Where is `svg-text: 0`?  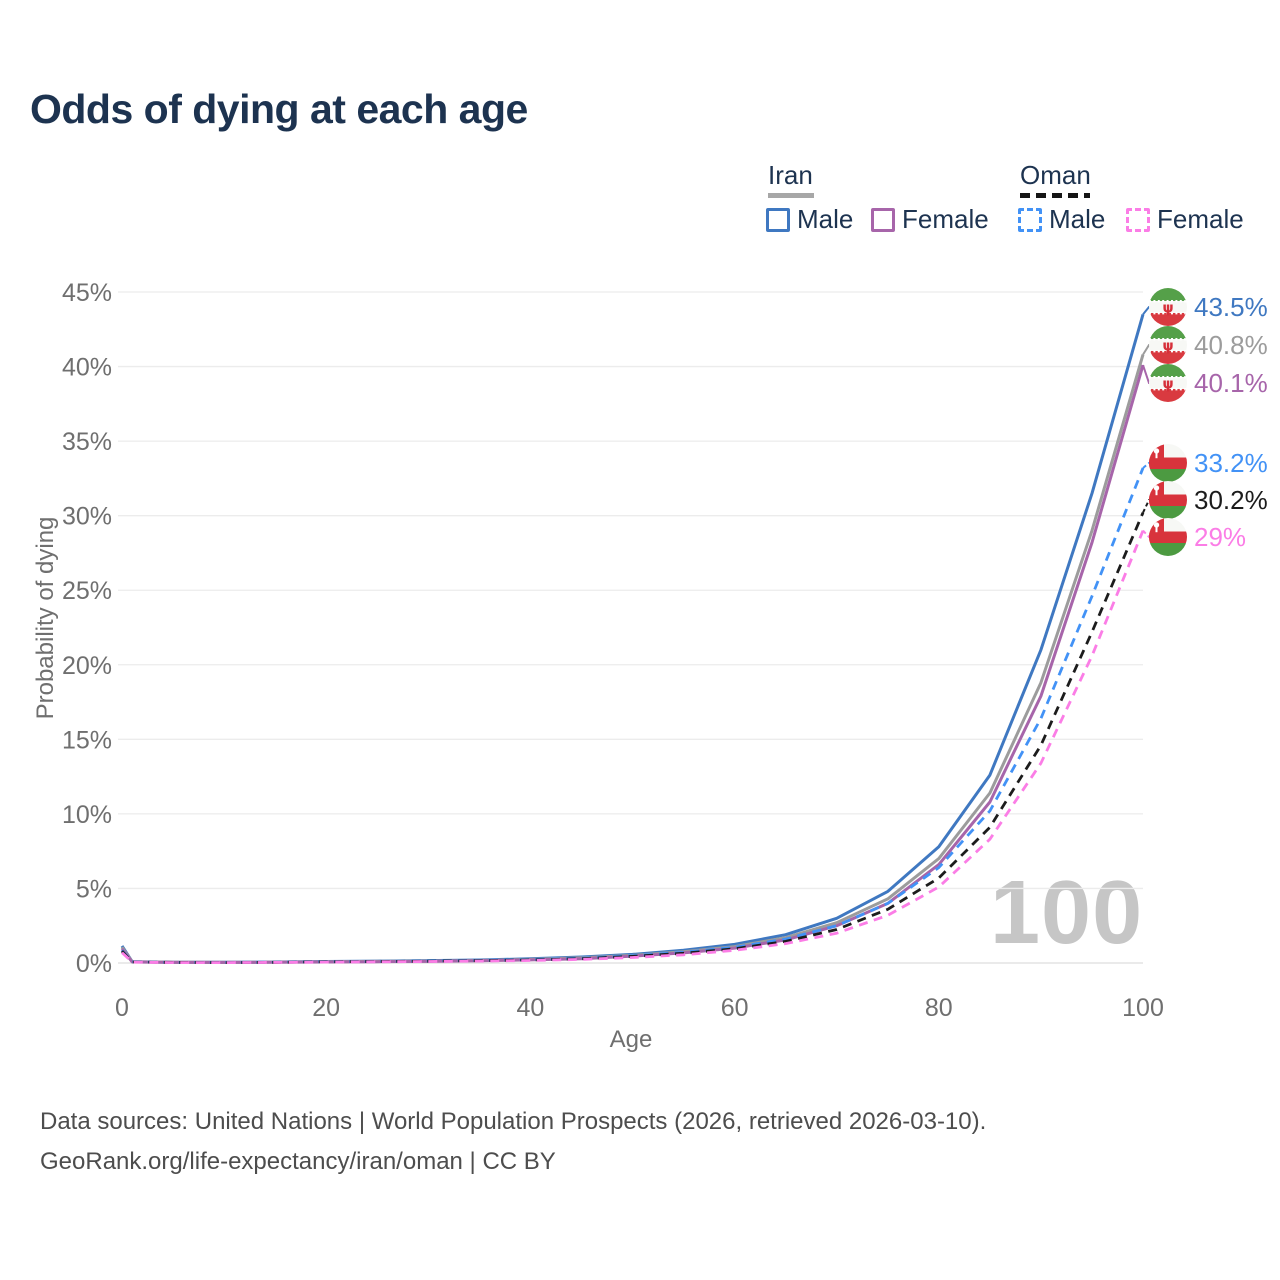 svg-text: 0 is located at coordinates (122, 1008).